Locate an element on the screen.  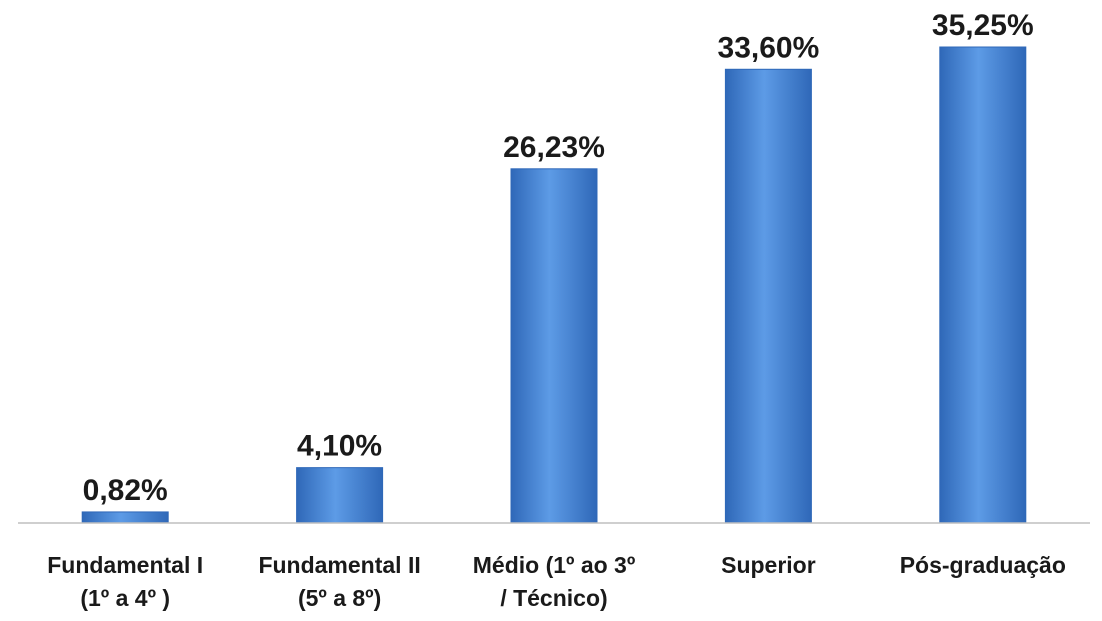
data-label-1: 4,10% is located at coordinates (339, 446).